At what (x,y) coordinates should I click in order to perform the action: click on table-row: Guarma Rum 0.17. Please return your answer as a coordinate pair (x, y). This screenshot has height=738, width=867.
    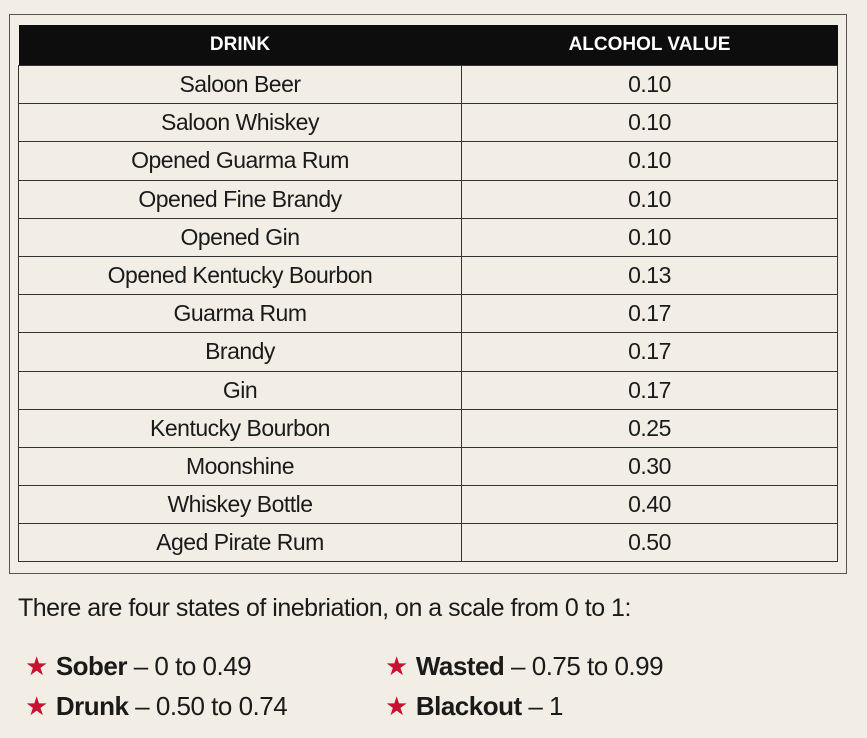
    Looking at the image, I should click on (428, 314).